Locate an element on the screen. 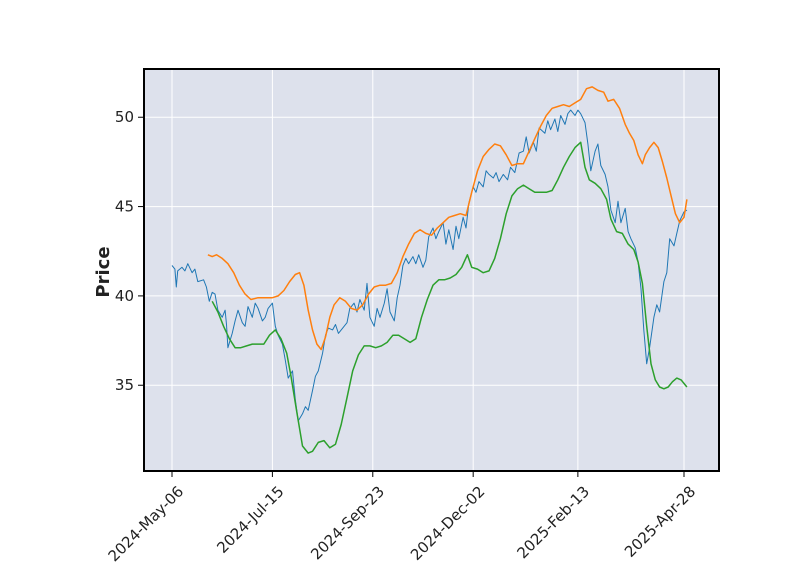 This screenshot has height=575, width=800. y-axis-title: Price is located at coordinates (103, 271).